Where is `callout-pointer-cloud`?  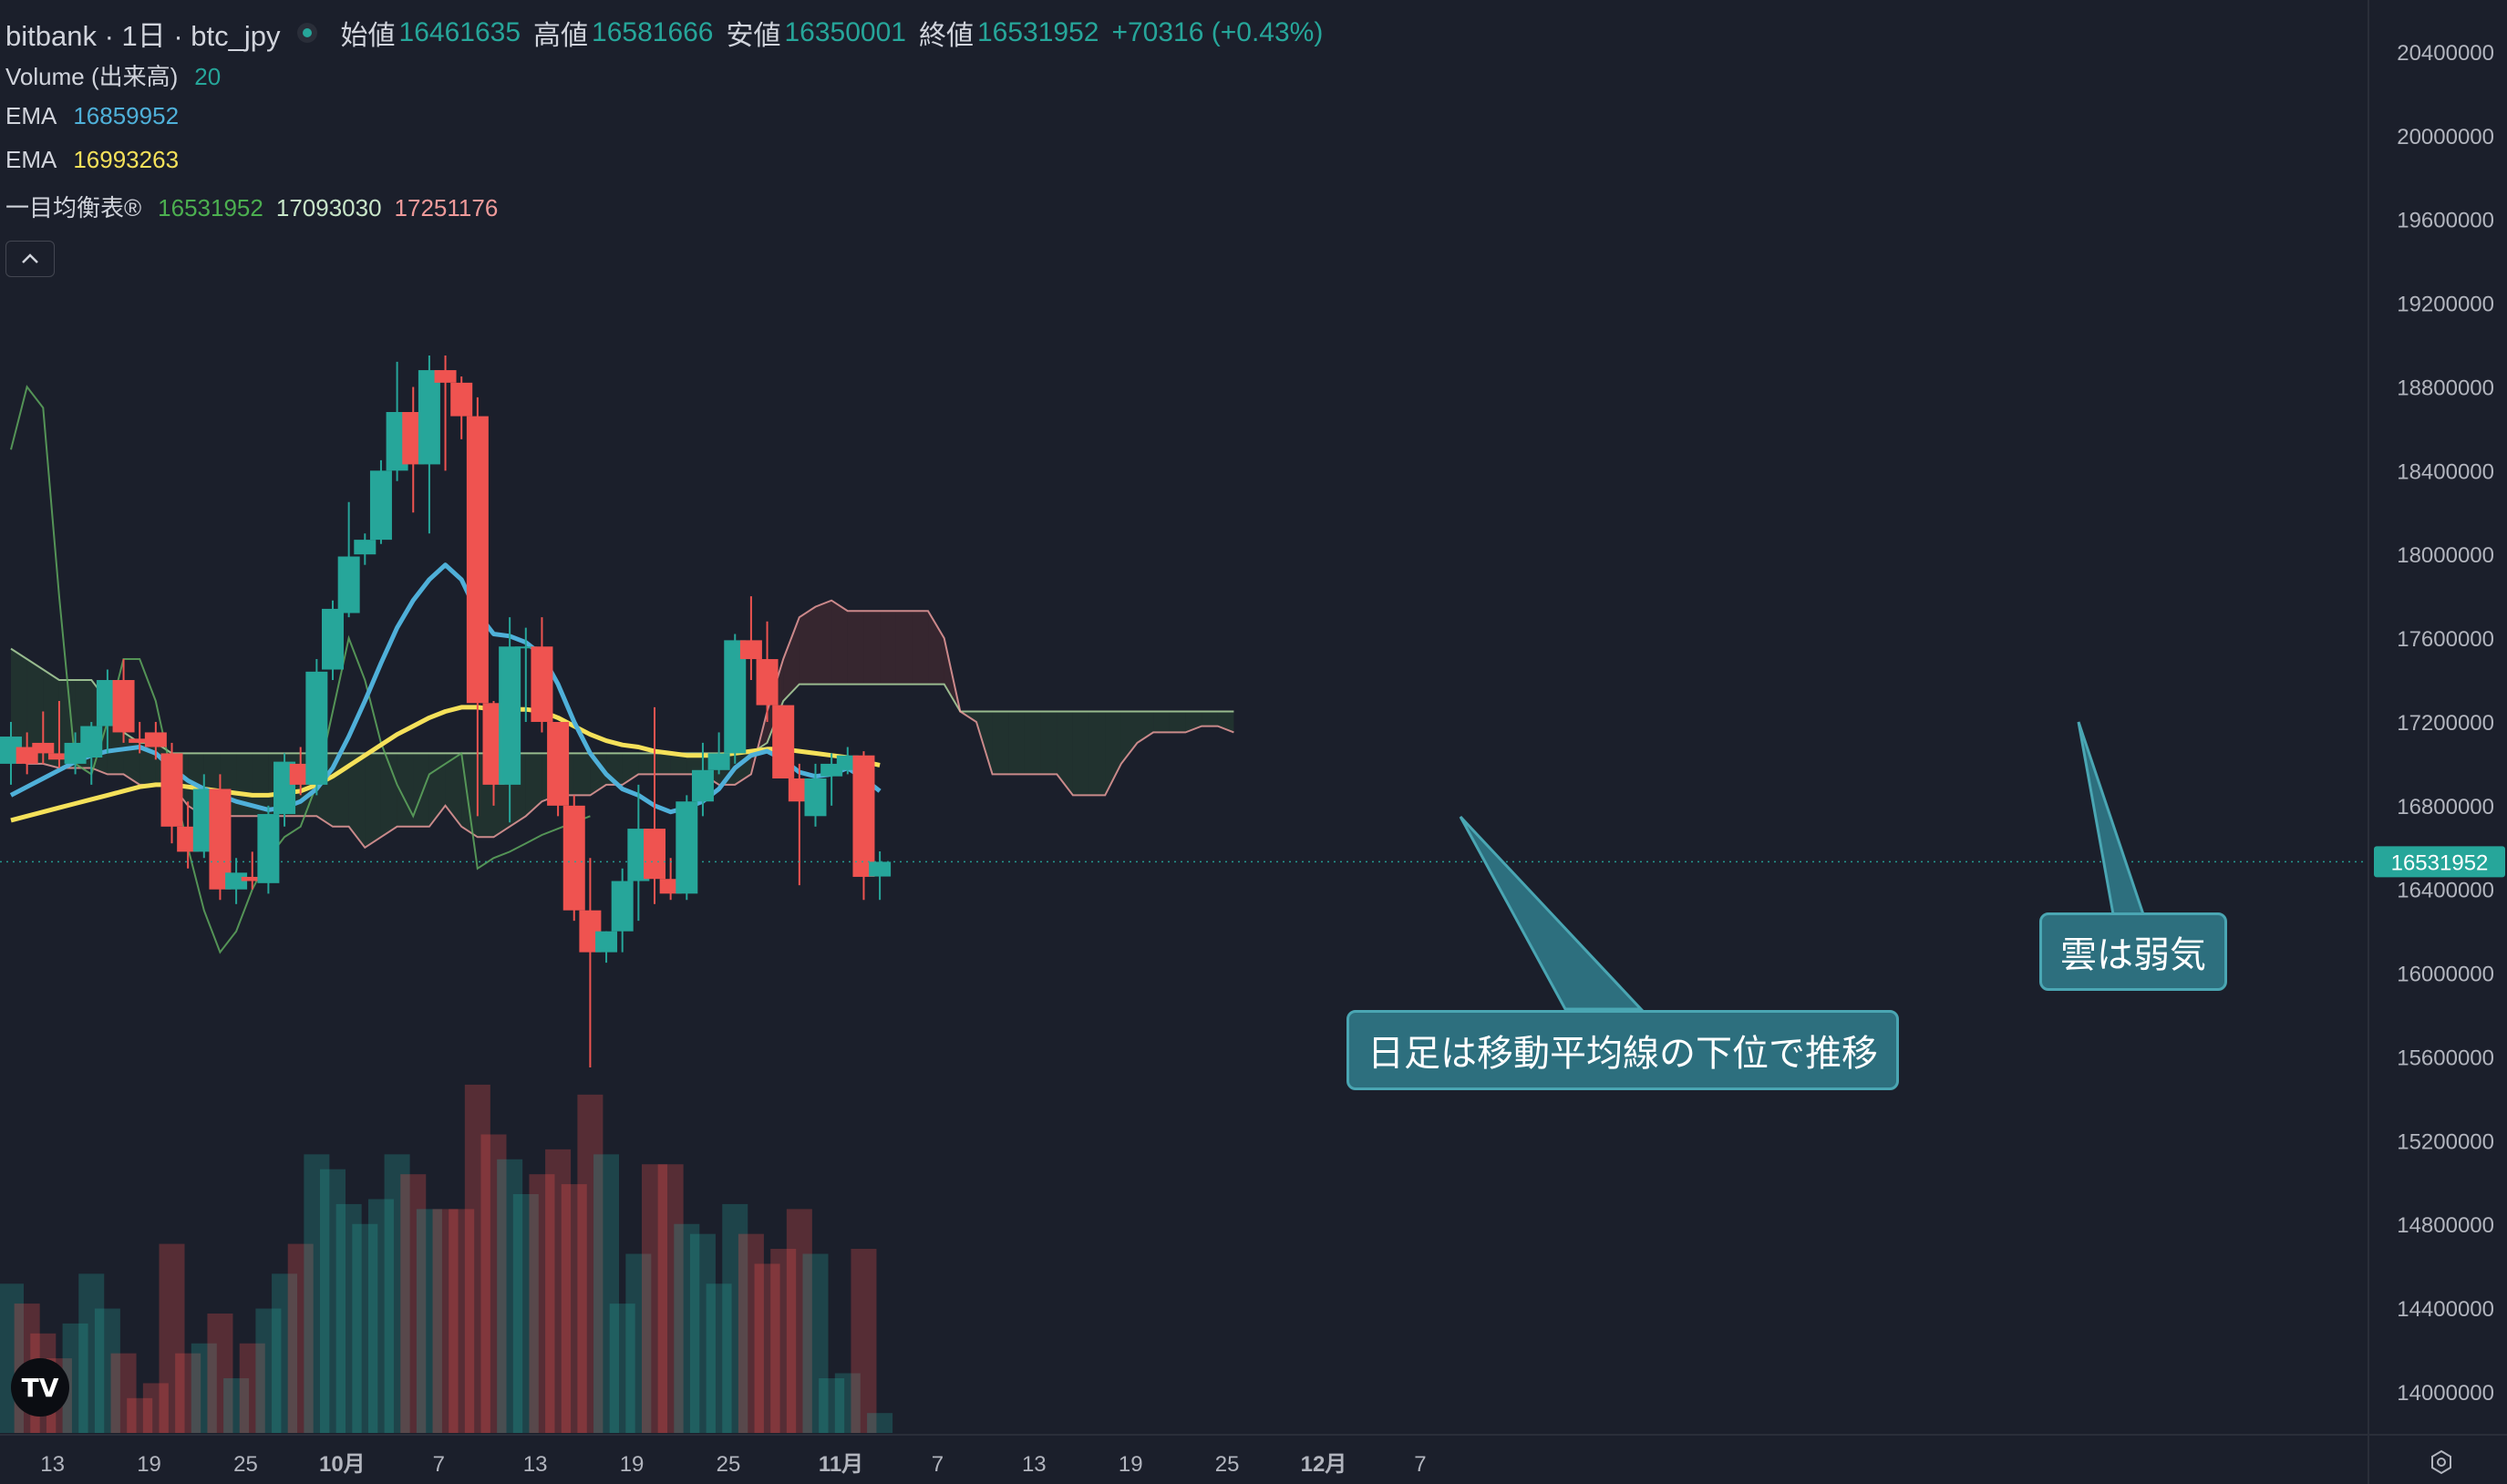
callout-pointer-cloud is located at coordinates (2111, 818).